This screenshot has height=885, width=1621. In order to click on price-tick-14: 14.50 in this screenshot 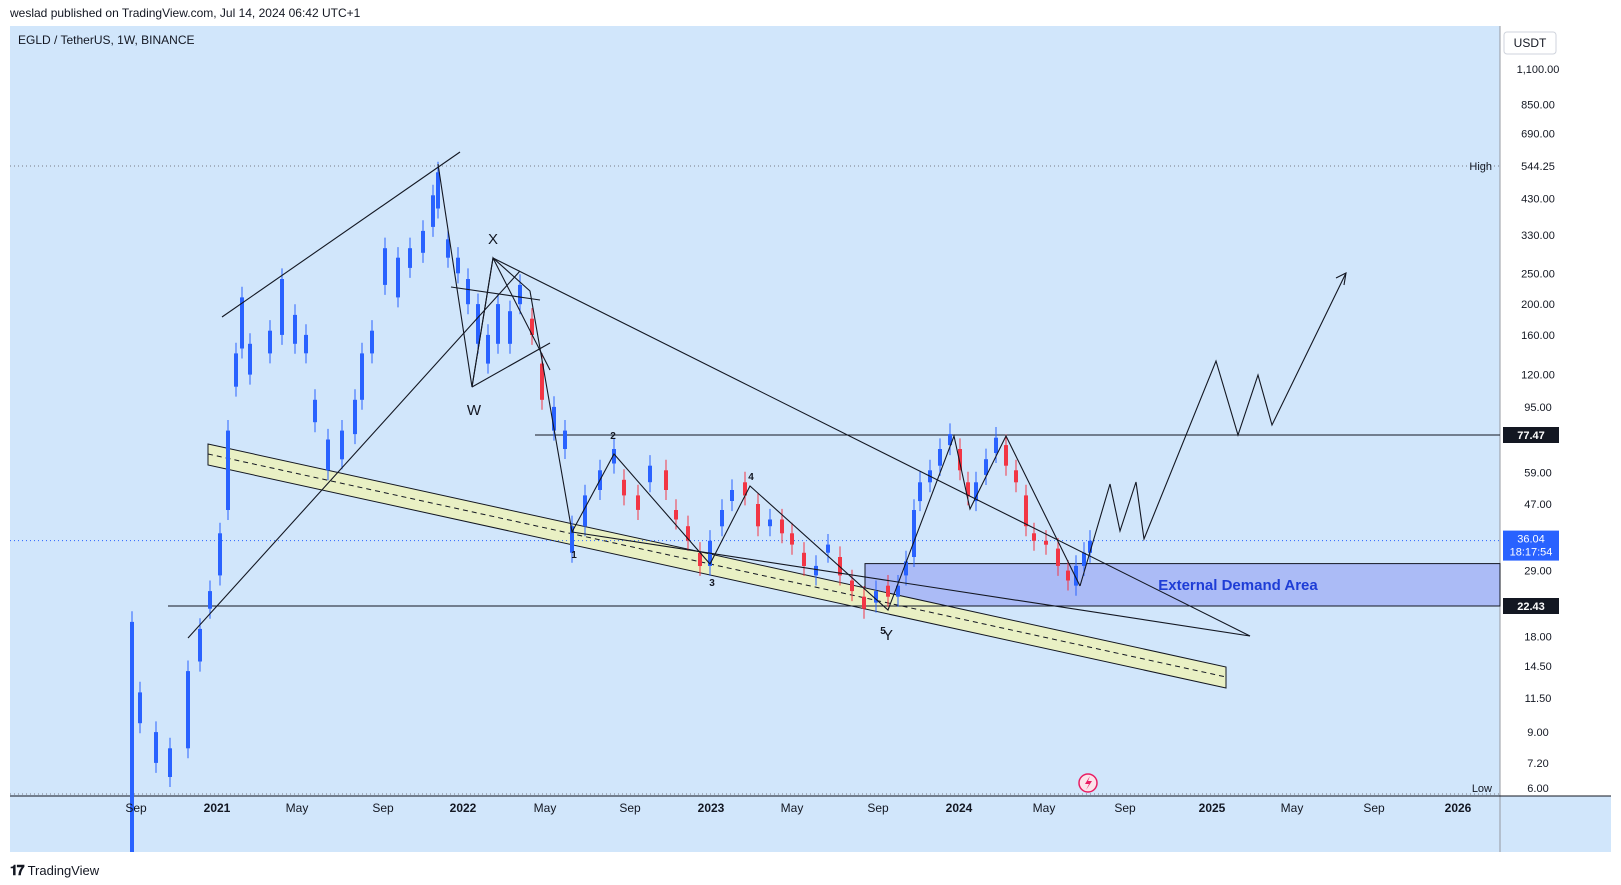, I will do `click(1538, 667)`.